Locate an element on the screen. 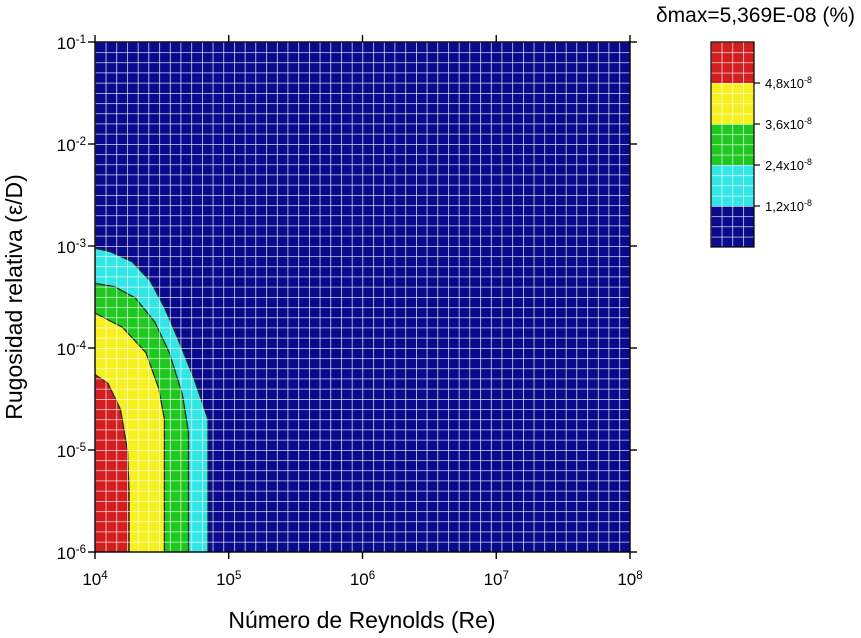 This screenshot has height=638, width=861. legend-label: 4,8x10⁻⁸ is located at coordinates (788, 83).